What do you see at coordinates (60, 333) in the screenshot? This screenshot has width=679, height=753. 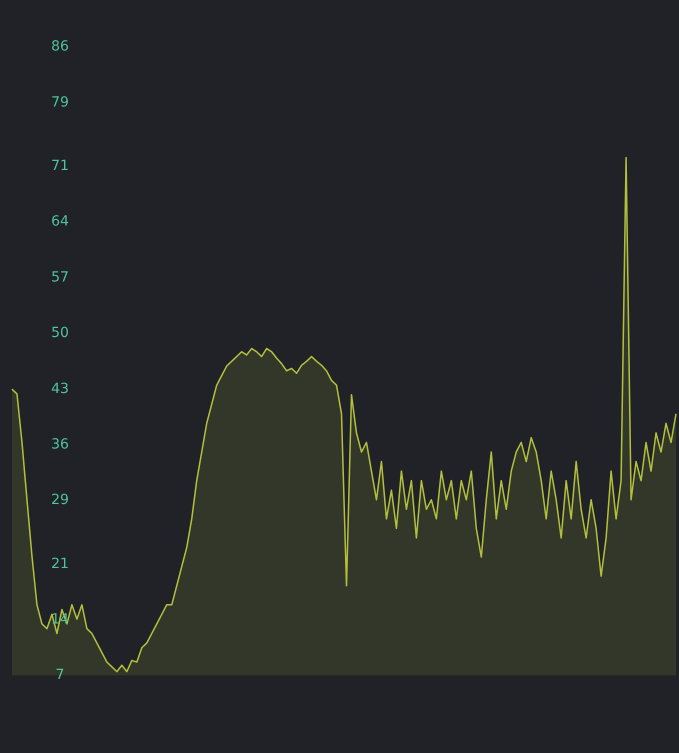 I see `y-tick-label: 50` at bounding box center [60, 333].